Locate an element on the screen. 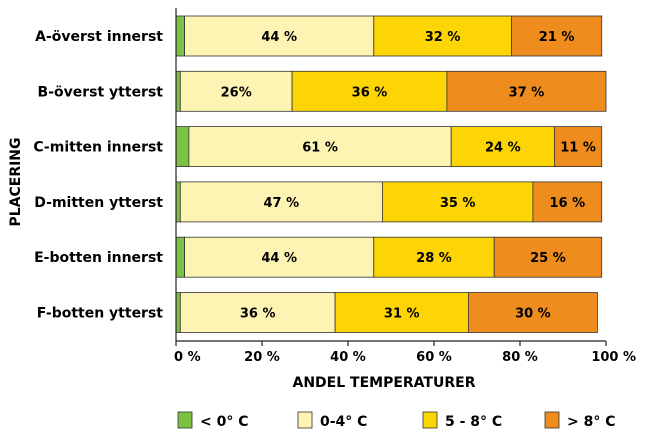  category-label: C-mitten innerst is located at coordinates (98, 148).